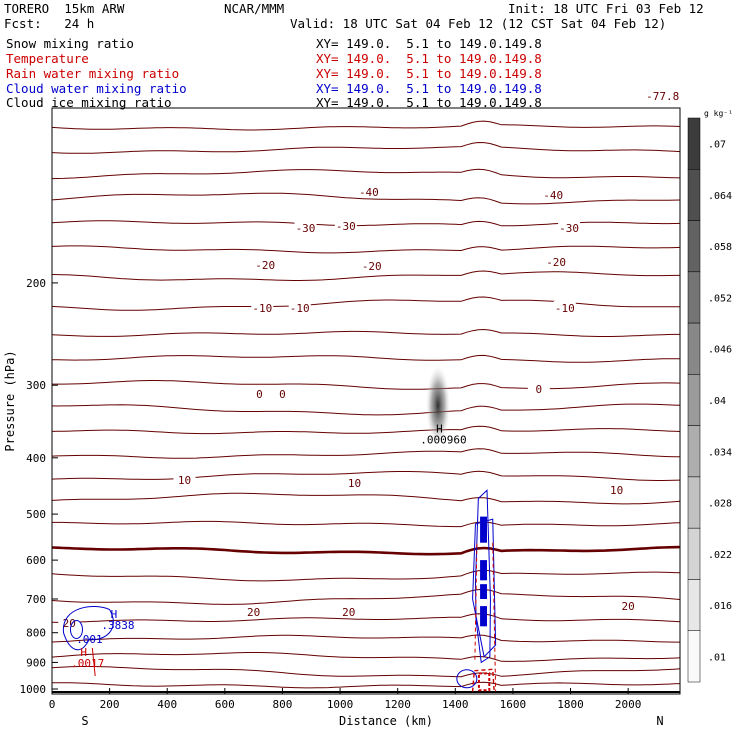  What do you see at coordinates (570, 704) in the screenshot?
I see `x-tick-label: 1800` at bounding box center [570, 704].